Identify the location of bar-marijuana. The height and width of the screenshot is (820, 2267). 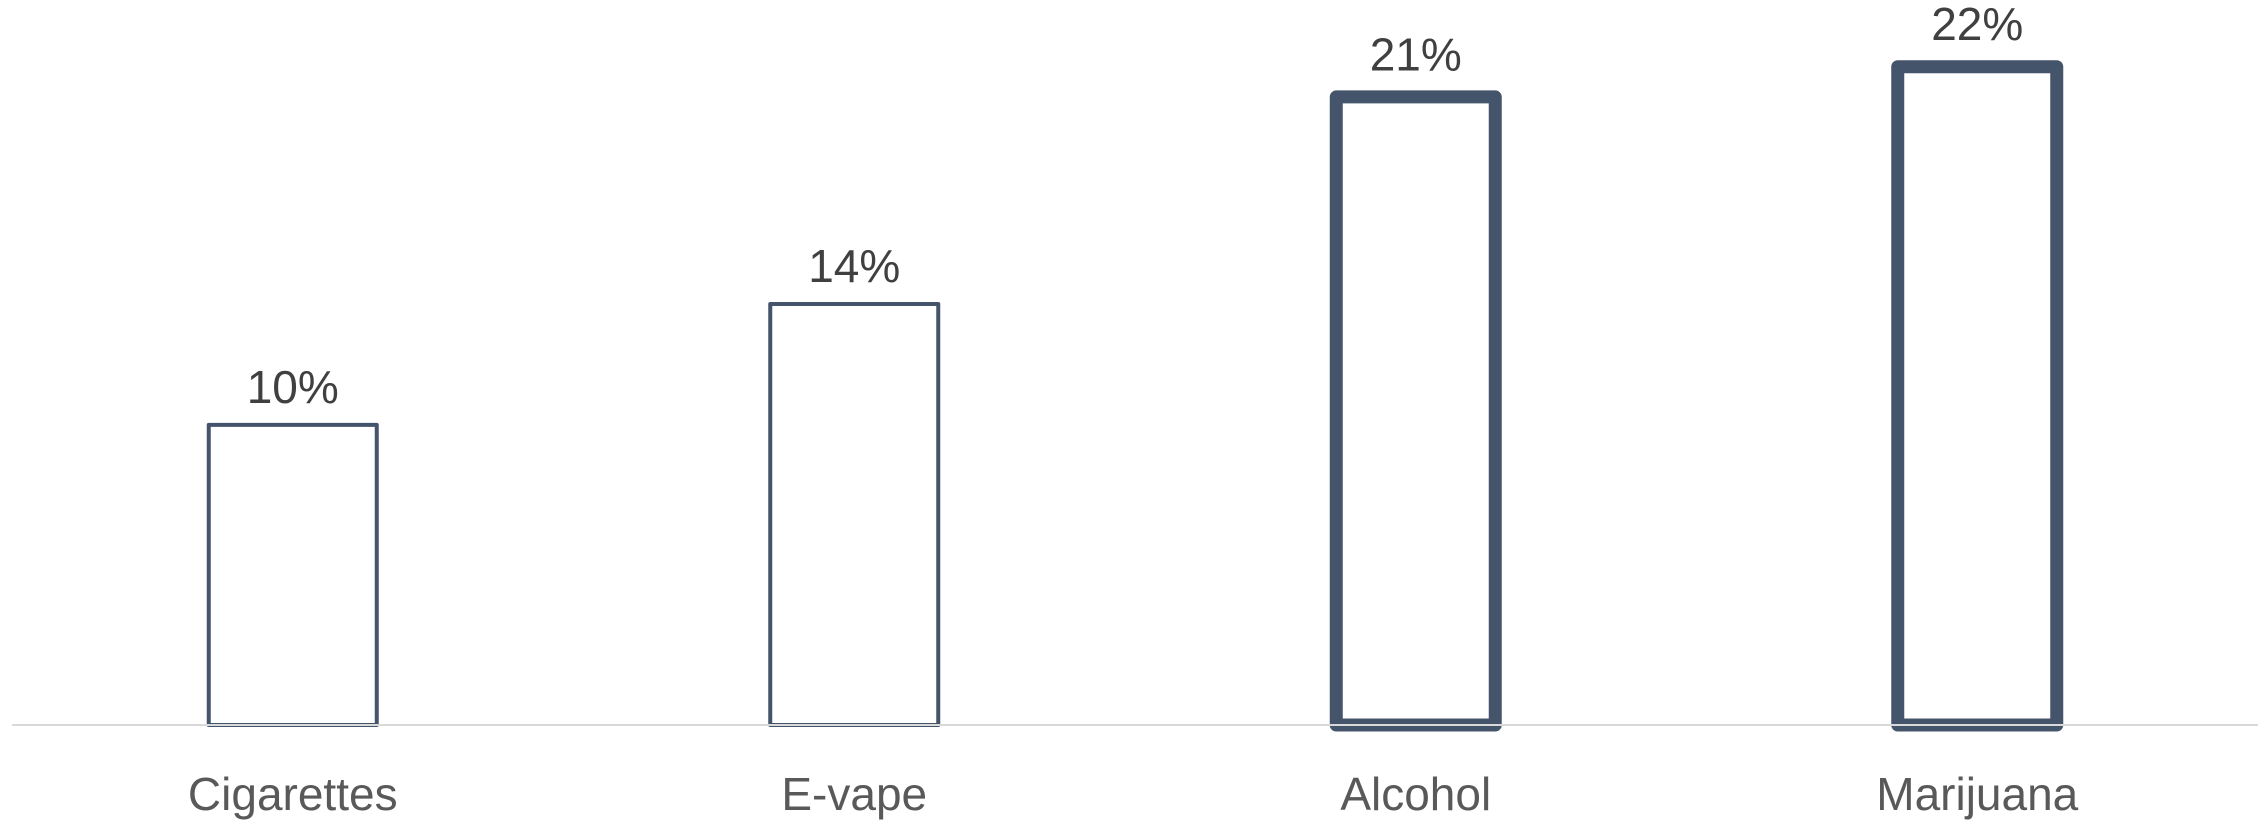
(1977, 396).